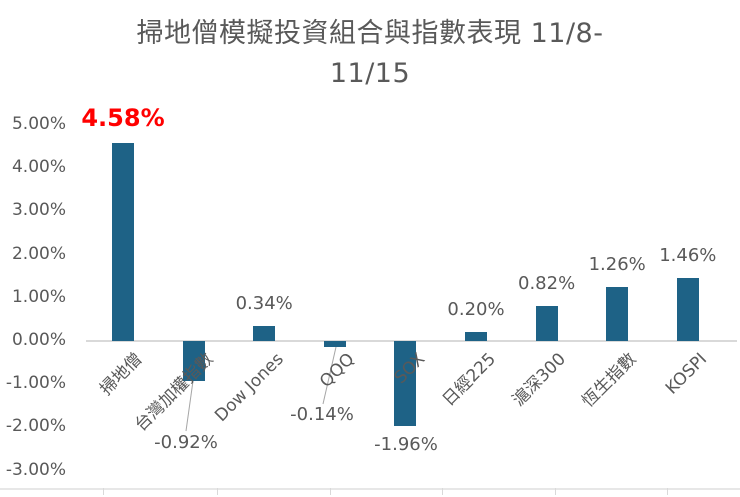 The width and height of the screenshot is (740, 497). Describe the element at coordinates (322, 414) in the screenshot. I see `bar-value-label: -0.14%` at that location.